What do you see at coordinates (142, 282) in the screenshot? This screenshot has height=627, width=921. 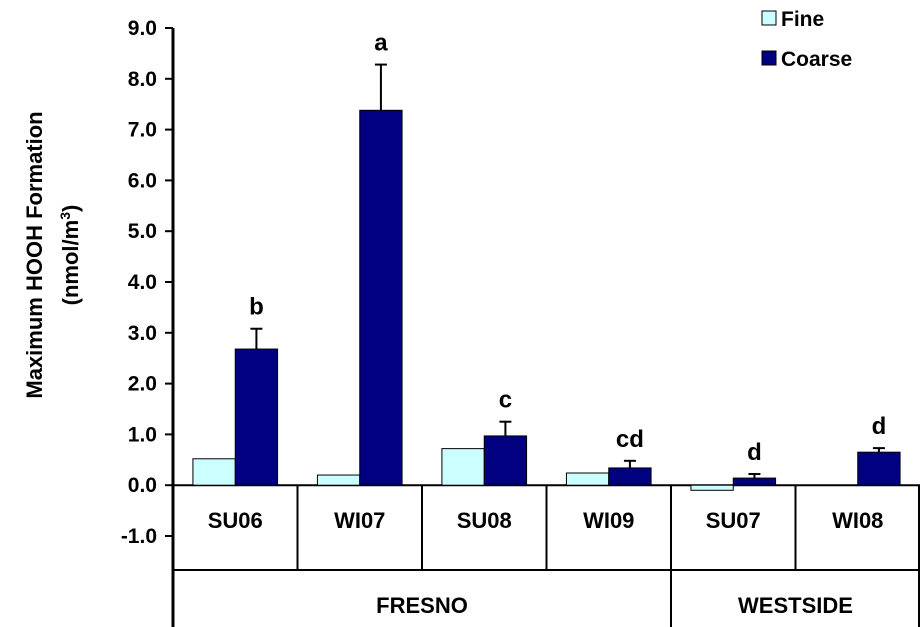 I see `y-tick-label: 4.0` at bounding box center [142, 282].